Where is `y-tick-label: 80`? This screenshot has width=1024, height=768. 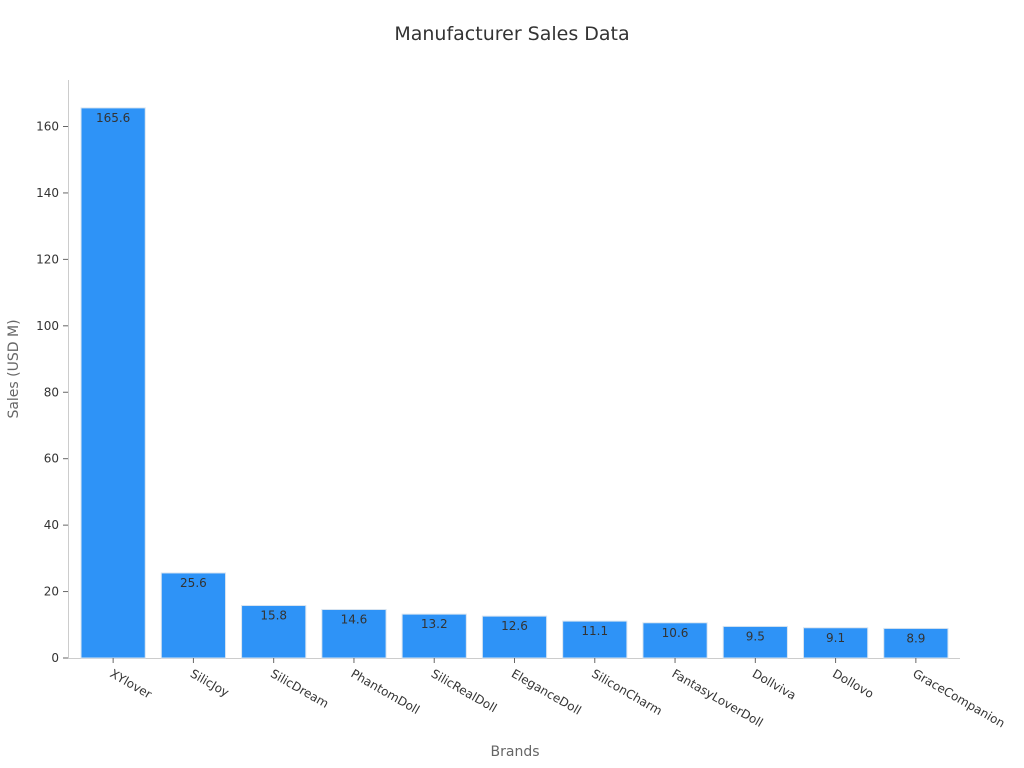
y-tick-label: 80 is located at coordinates (51, 392).